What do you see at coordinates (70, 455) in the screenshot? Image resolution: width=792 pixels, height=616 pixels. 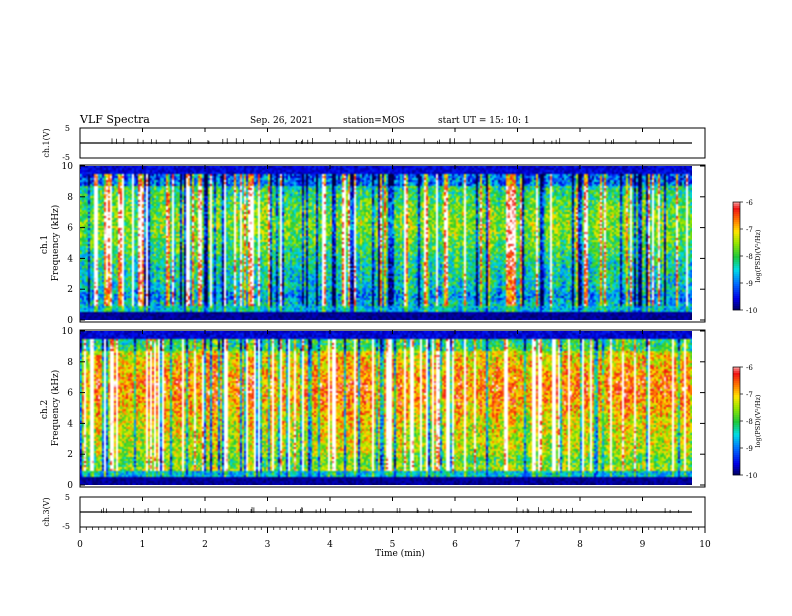 I see `ch2-freq-ytick-label: 2` at bounding box center [70, 455].